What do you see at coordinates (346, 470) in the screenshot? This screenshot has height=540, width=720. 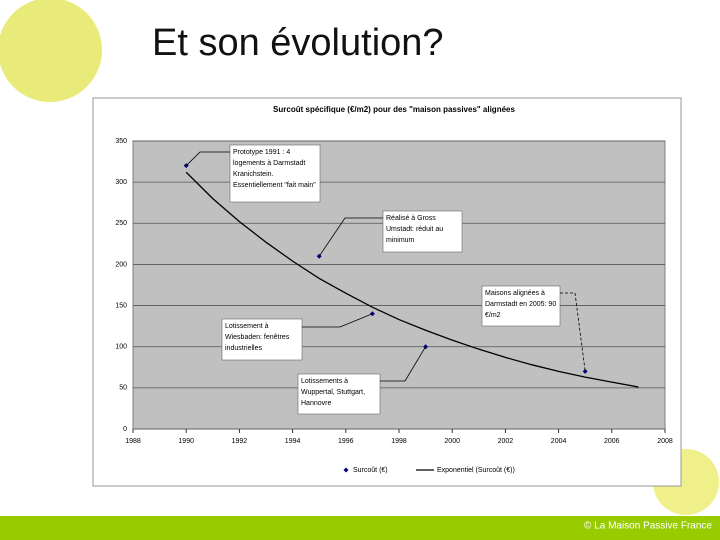 I see `legend-marker` at bounding box center [346, 470].